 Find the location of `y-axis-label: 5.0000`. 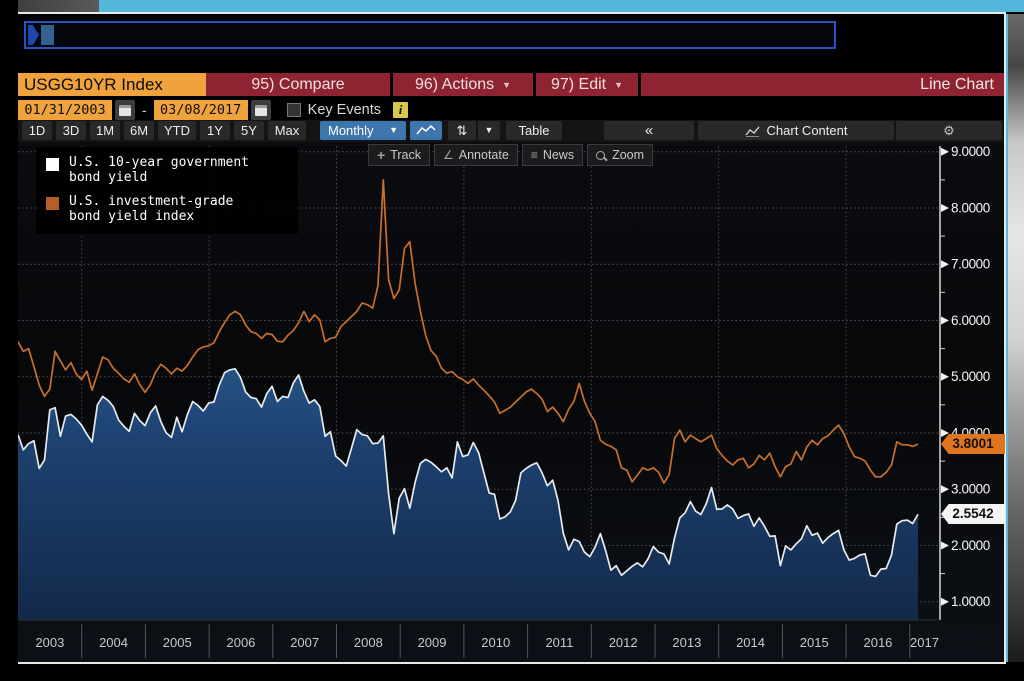

y-axis-label: 5.0000 is located at coordinates (970, 376).